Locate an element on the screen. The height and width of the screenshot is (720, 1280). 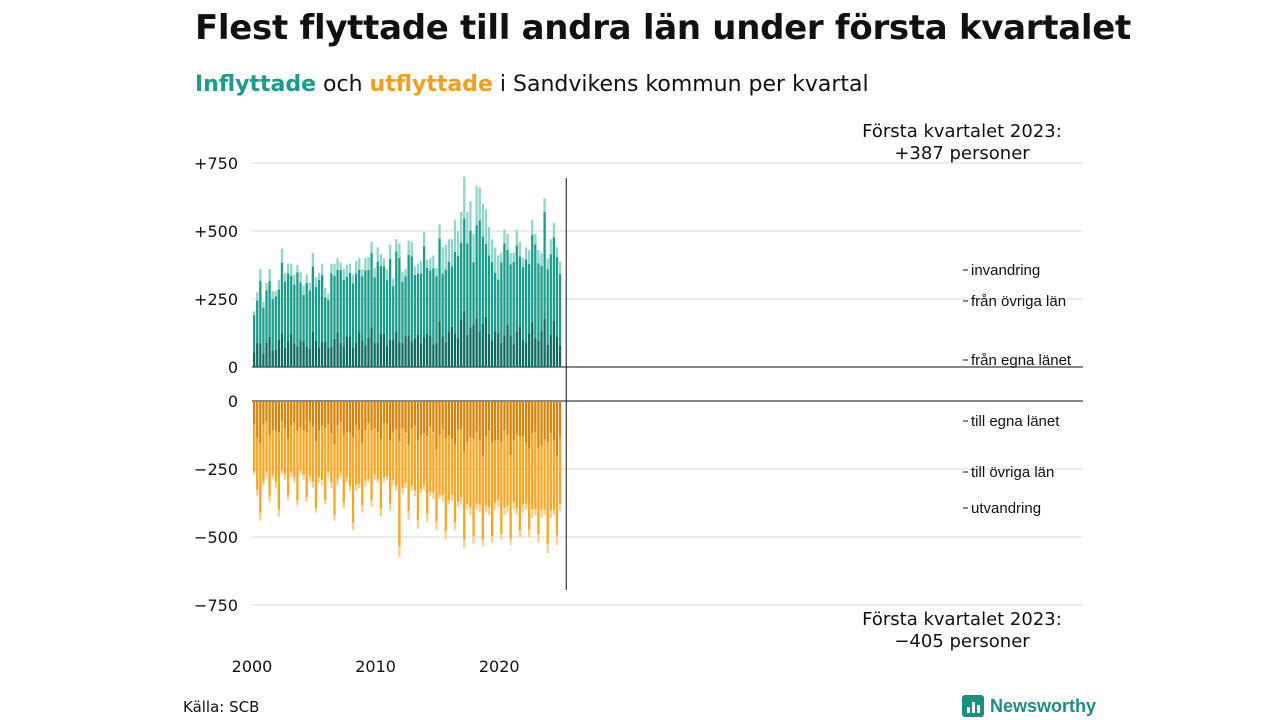
y-tick-label: −250 is located at coordinates (216, 469).